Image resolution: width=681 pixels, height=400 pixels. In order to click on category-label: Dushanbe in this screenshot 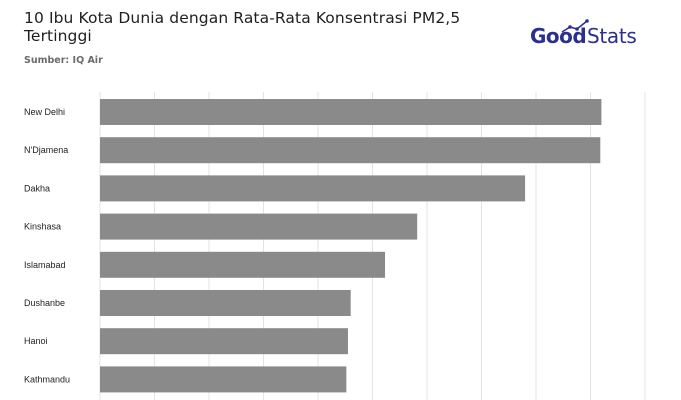, I will do `click(44, 303)`.